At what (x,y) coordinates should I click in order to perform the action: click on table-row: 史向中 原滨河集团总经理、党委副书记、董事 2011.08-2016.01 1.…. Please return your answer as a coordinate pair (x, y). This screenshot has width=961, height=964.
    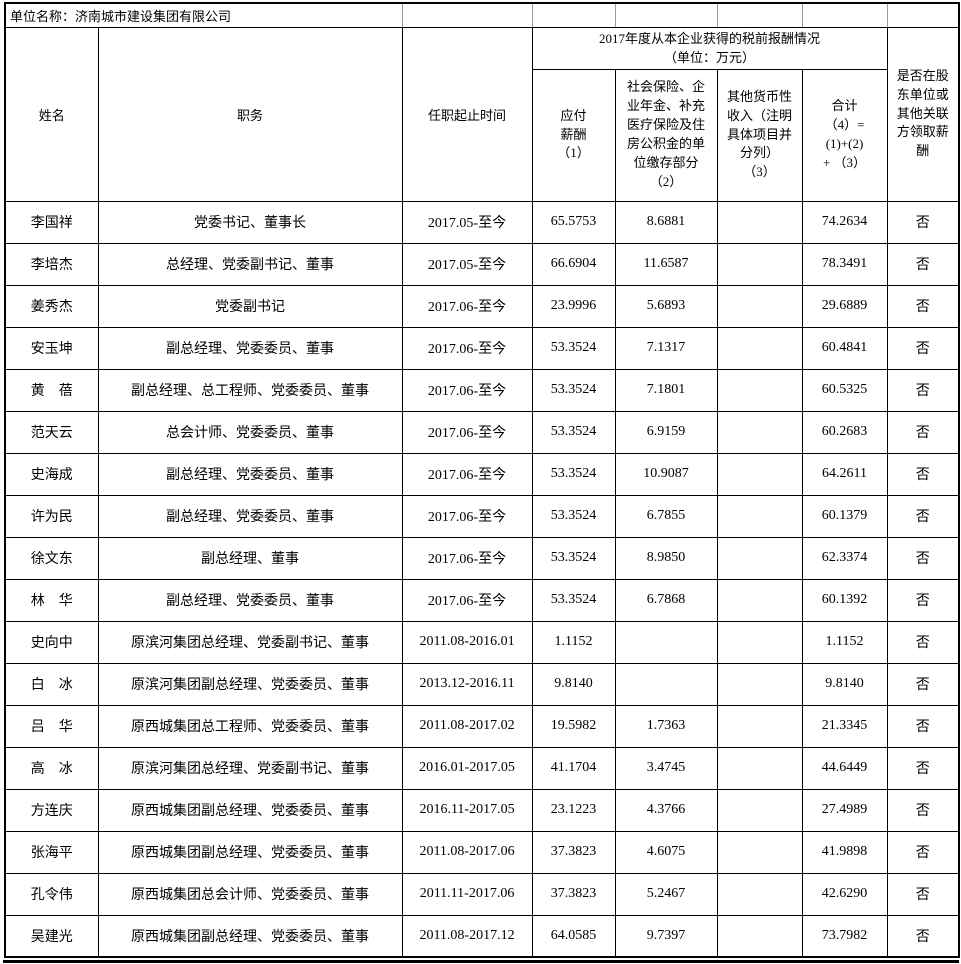
    Looking at the image, I should click on (482, 642).